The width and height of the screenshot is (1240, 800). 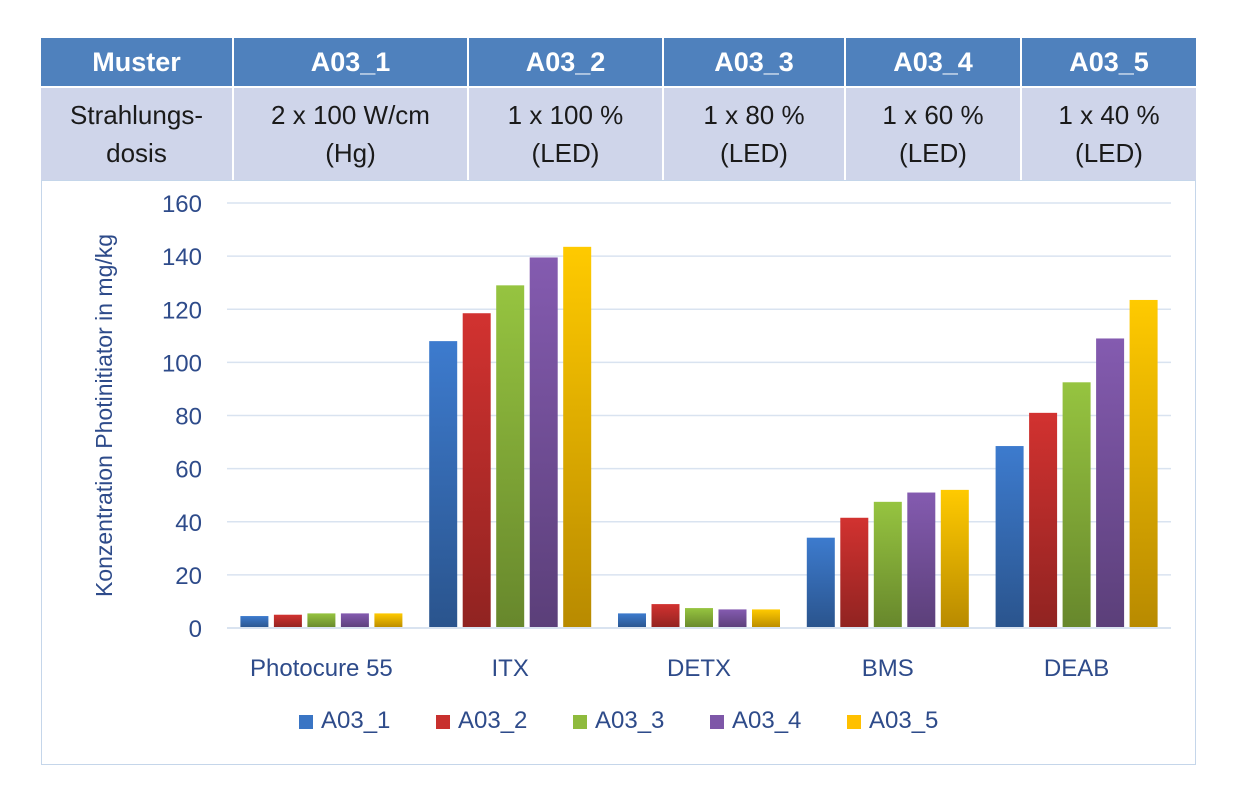 I want to click on dose-source: (Hg), so click(x=350, y=153).